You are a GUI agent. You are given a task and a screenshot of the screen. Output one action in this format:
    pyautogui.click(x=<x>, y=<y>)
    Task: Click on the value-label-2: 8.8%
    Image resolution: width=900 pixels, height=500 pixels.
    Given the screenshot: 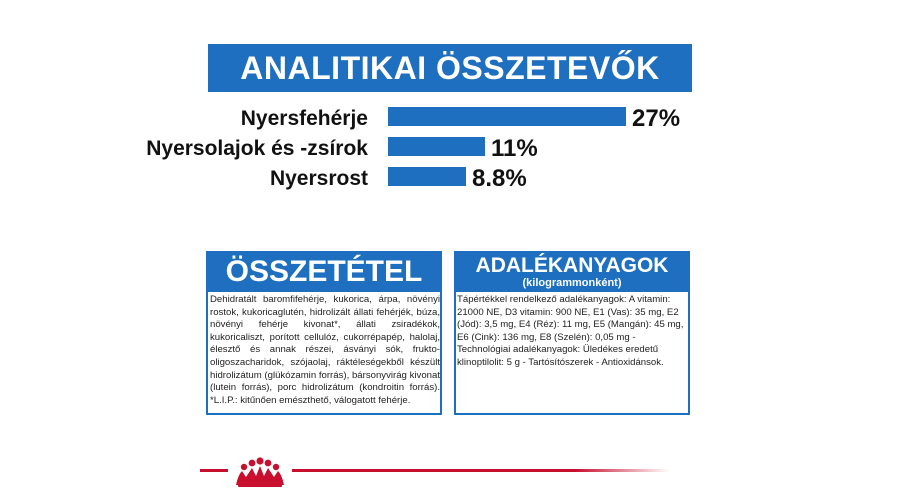 What is the action you would take?
    pyautogui.click(x=499, y=178)
    